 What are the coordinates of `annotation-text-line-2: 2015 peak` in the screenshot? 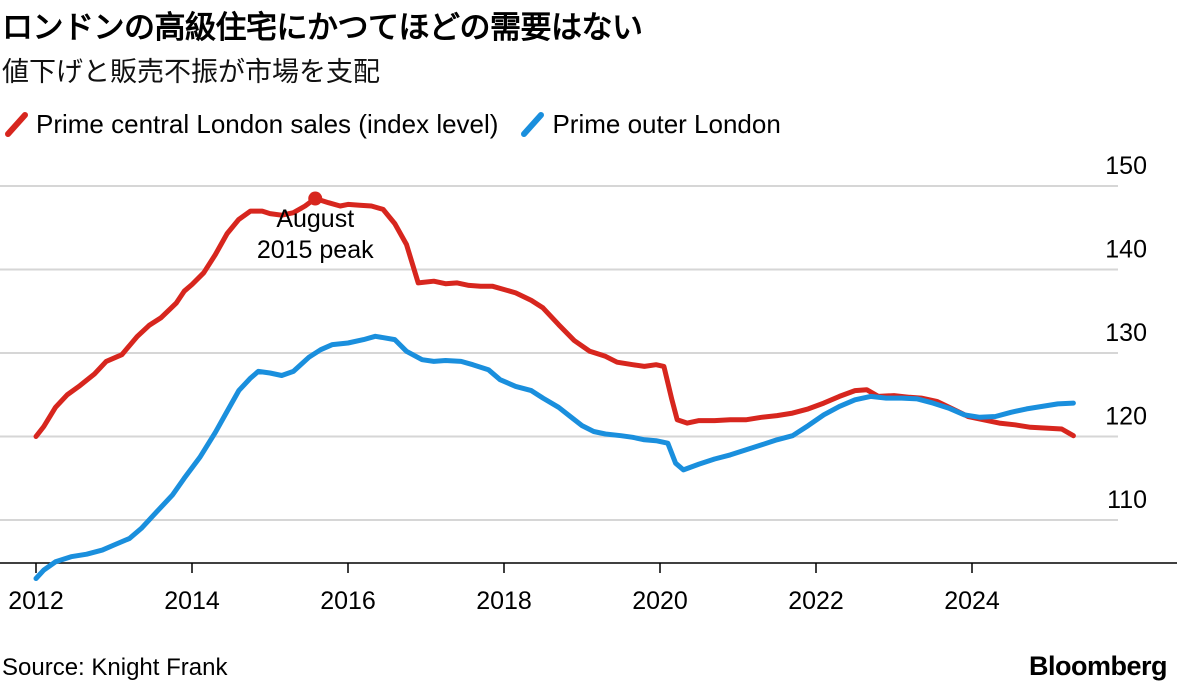 It's located at (315, 250).